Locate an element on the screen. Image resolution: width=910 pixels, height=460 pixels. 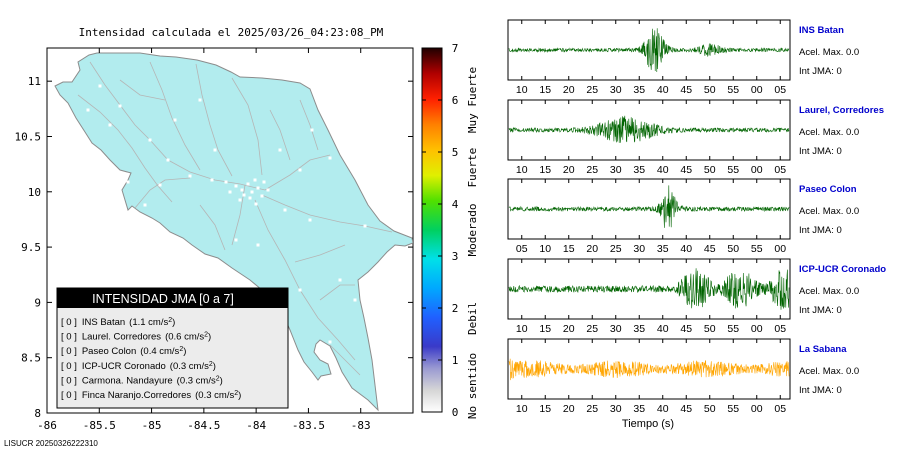
legend-item-accel: (0.4 cm/s is located at coordinates (159, 351).